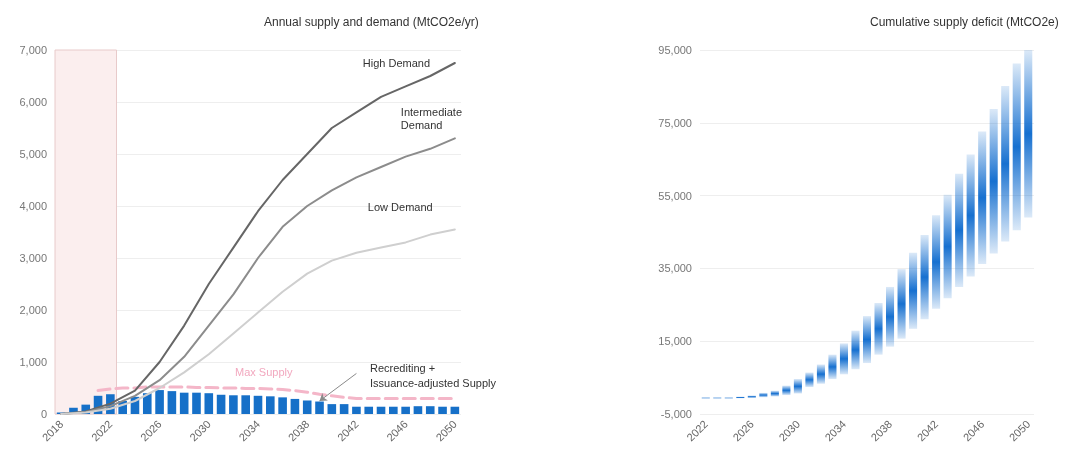 This screenshot has height=462, width=1074. I want to click on series-label: Intermediate Demand, so click(433, 118).